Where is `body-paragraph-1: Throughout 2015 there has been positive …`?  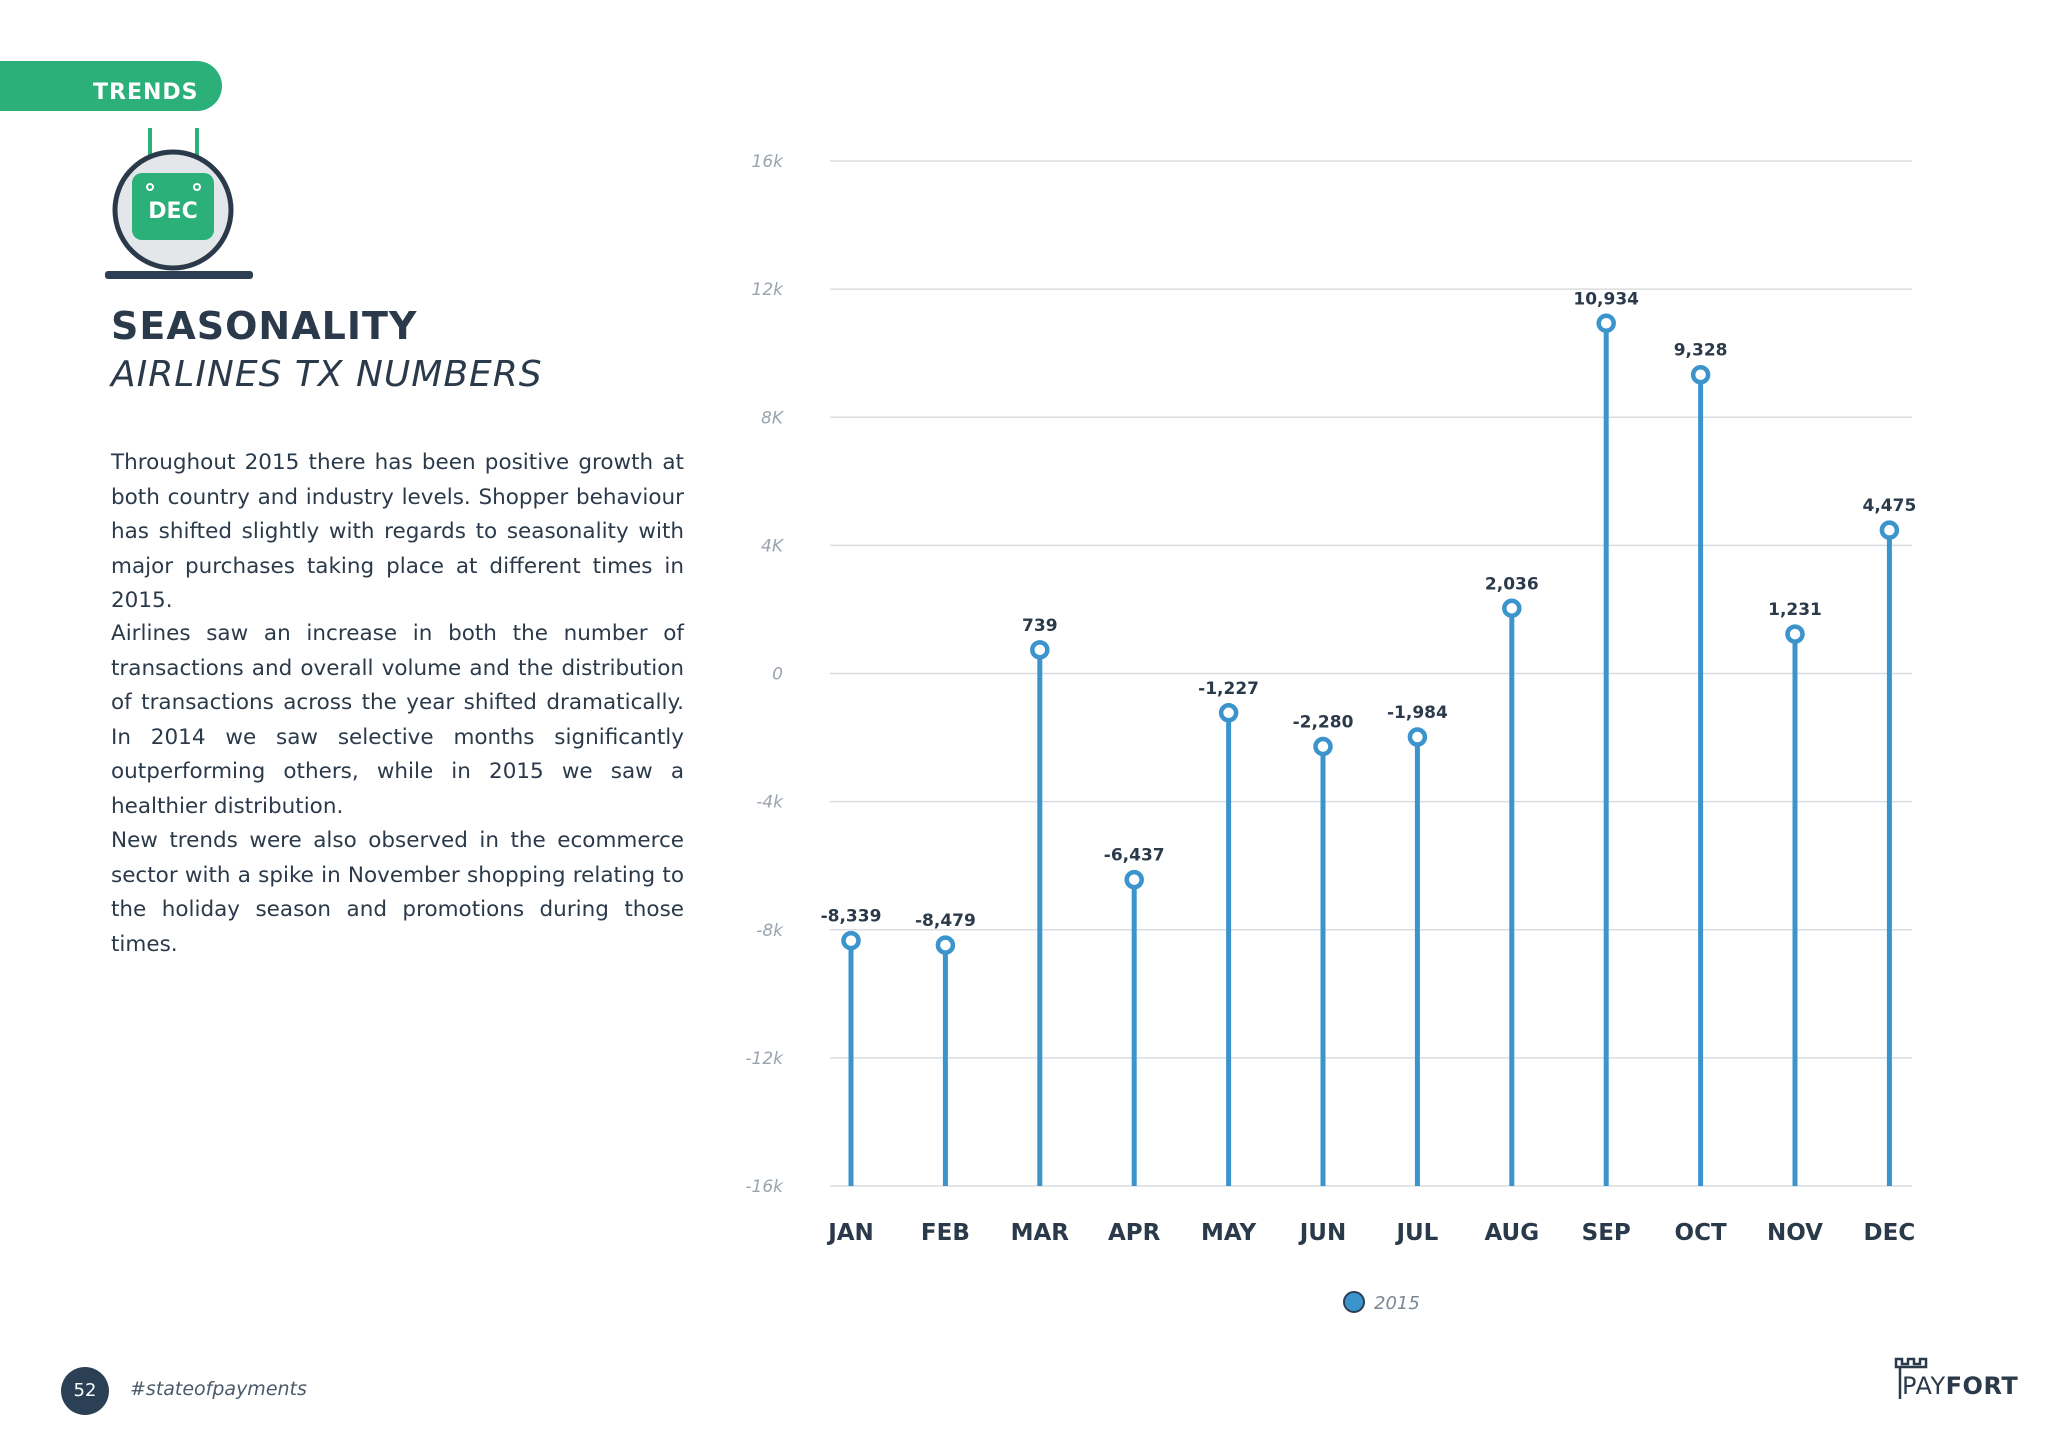
body-paragraph-1: Throughout 2015 there has been positive … is located at coordinates (397, 531).